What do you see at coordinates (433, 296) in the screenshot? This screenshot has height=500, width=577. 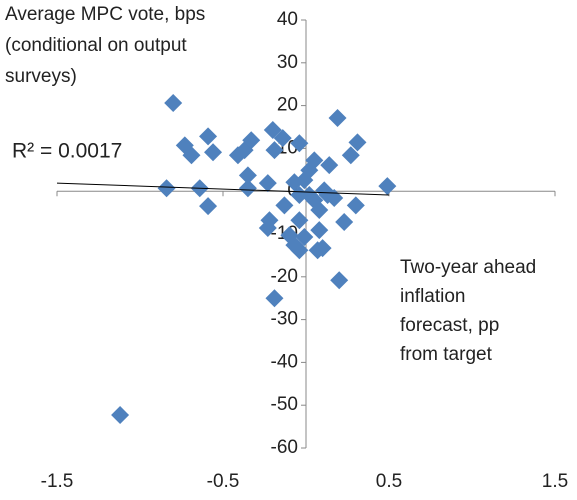 I see `x-axis-label: inflation` at bounding box center [433, 296].